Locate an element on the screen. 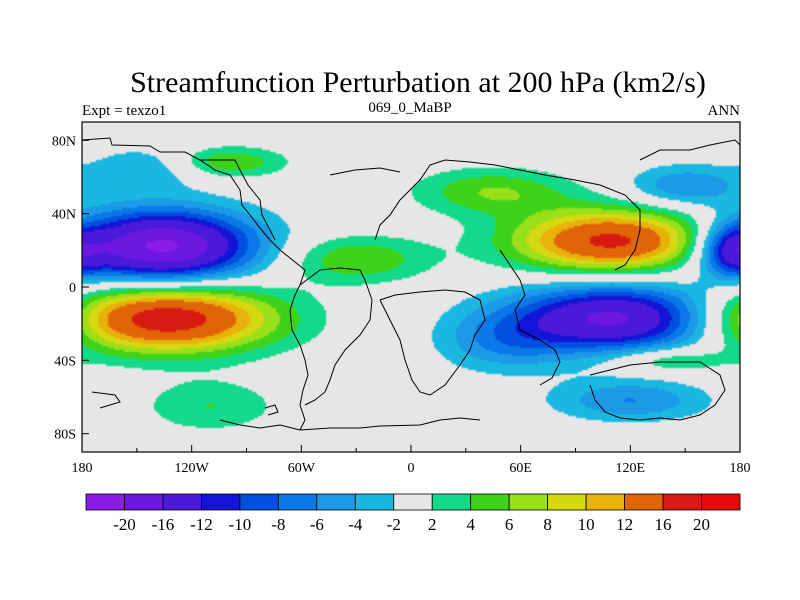  x-tick-label: 0 is located at coordinates (411, 468).